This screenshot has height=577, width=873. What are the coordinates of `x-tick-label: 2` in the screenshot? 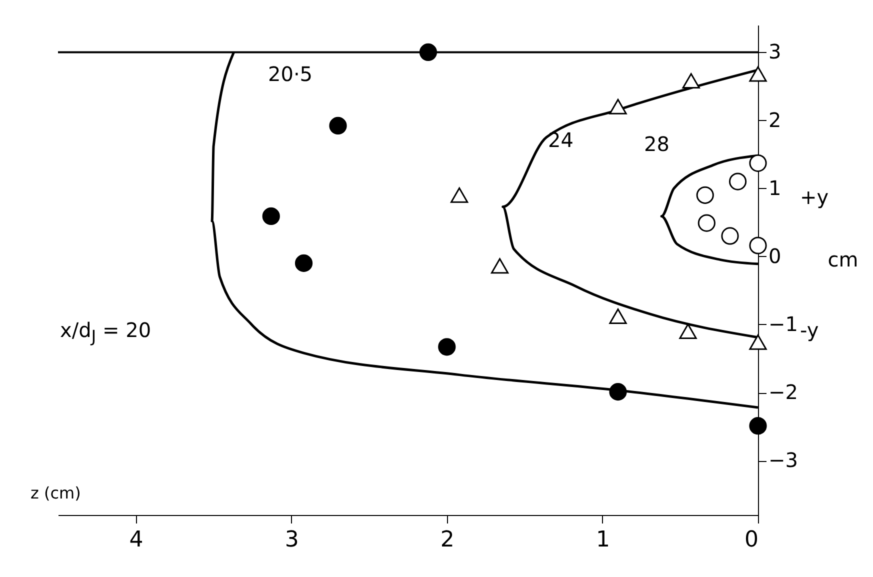 It's located at (447, 540).